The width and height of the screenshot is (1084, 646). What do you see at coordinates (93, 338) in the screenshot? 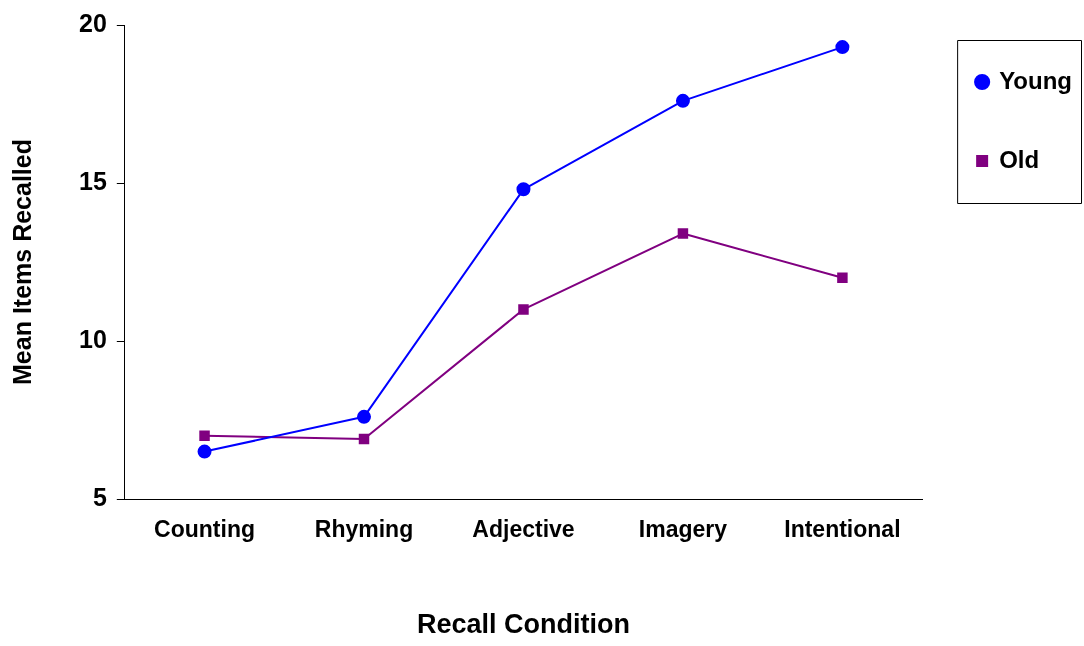
I see `y-tick-label: 10` at bounding box center [93, 338].